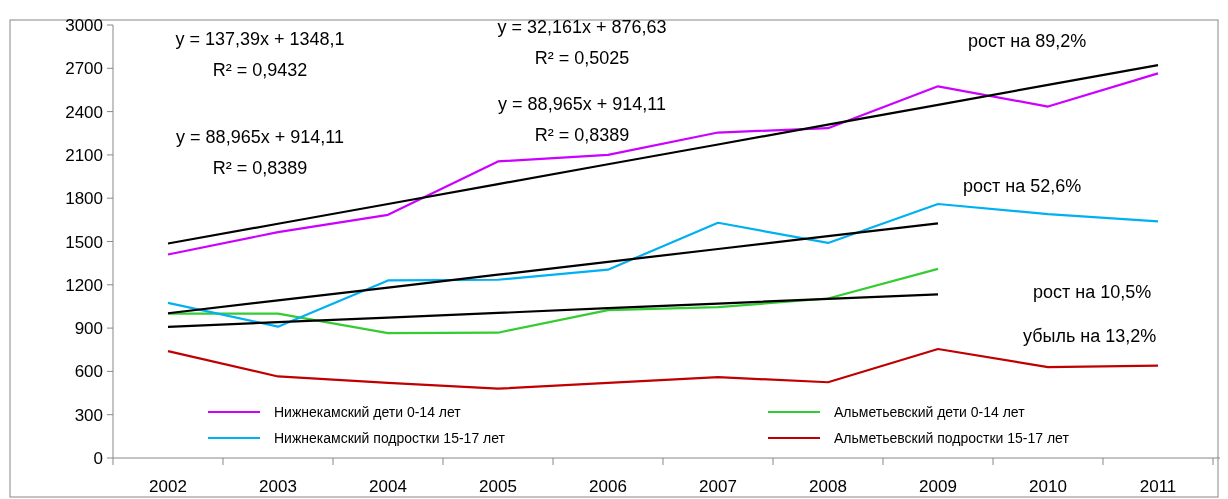 The width and height of the screenshot is (1228, 499). I want to click on annotation: R² = 0,5025, so click(582, 58).